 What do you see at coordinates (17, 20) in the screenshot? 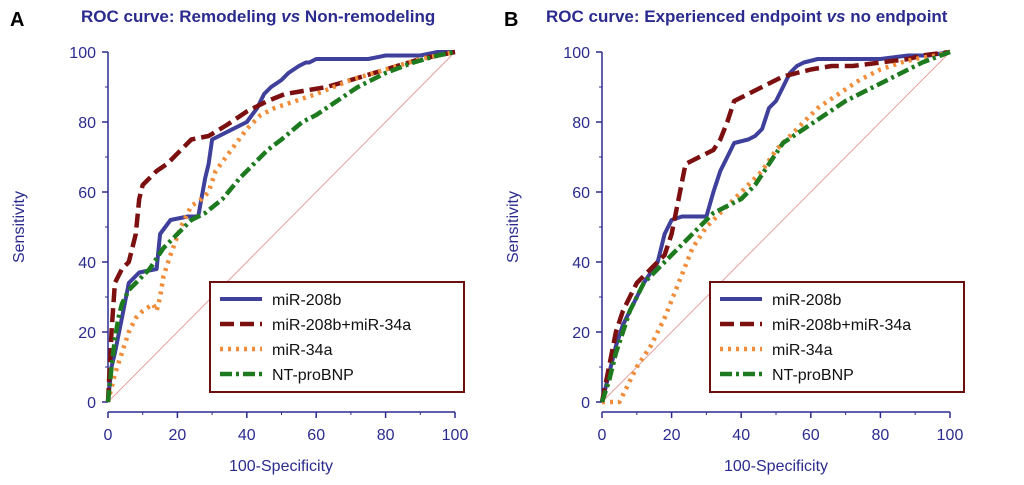
I see `panel-letter: A` at bounding box center [17, 20].